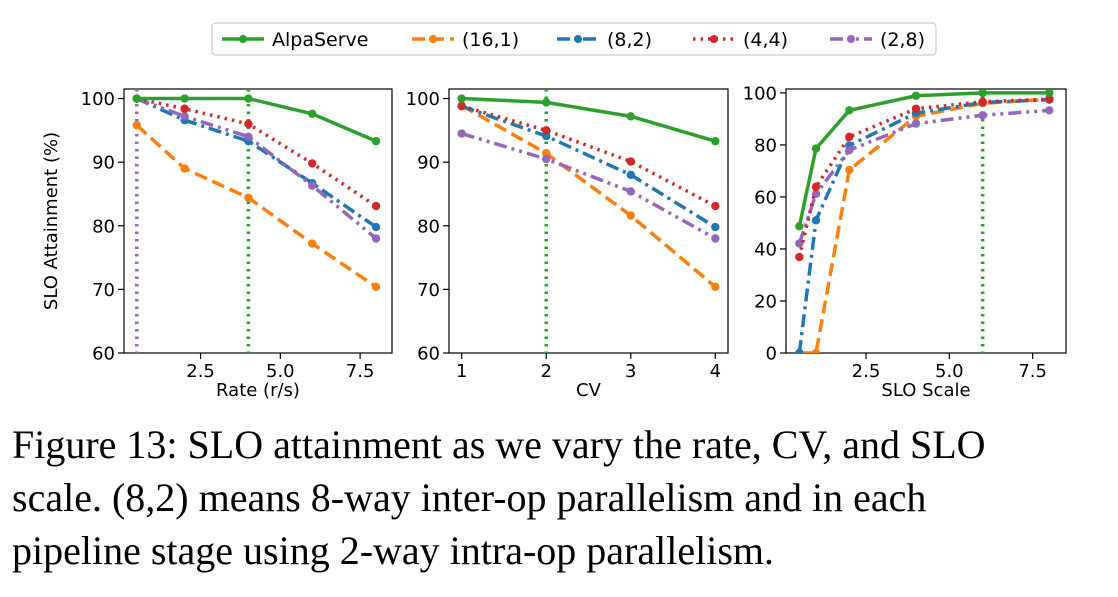  I want to click on legend-entry-16-1: (16,1), so click(465, 40).